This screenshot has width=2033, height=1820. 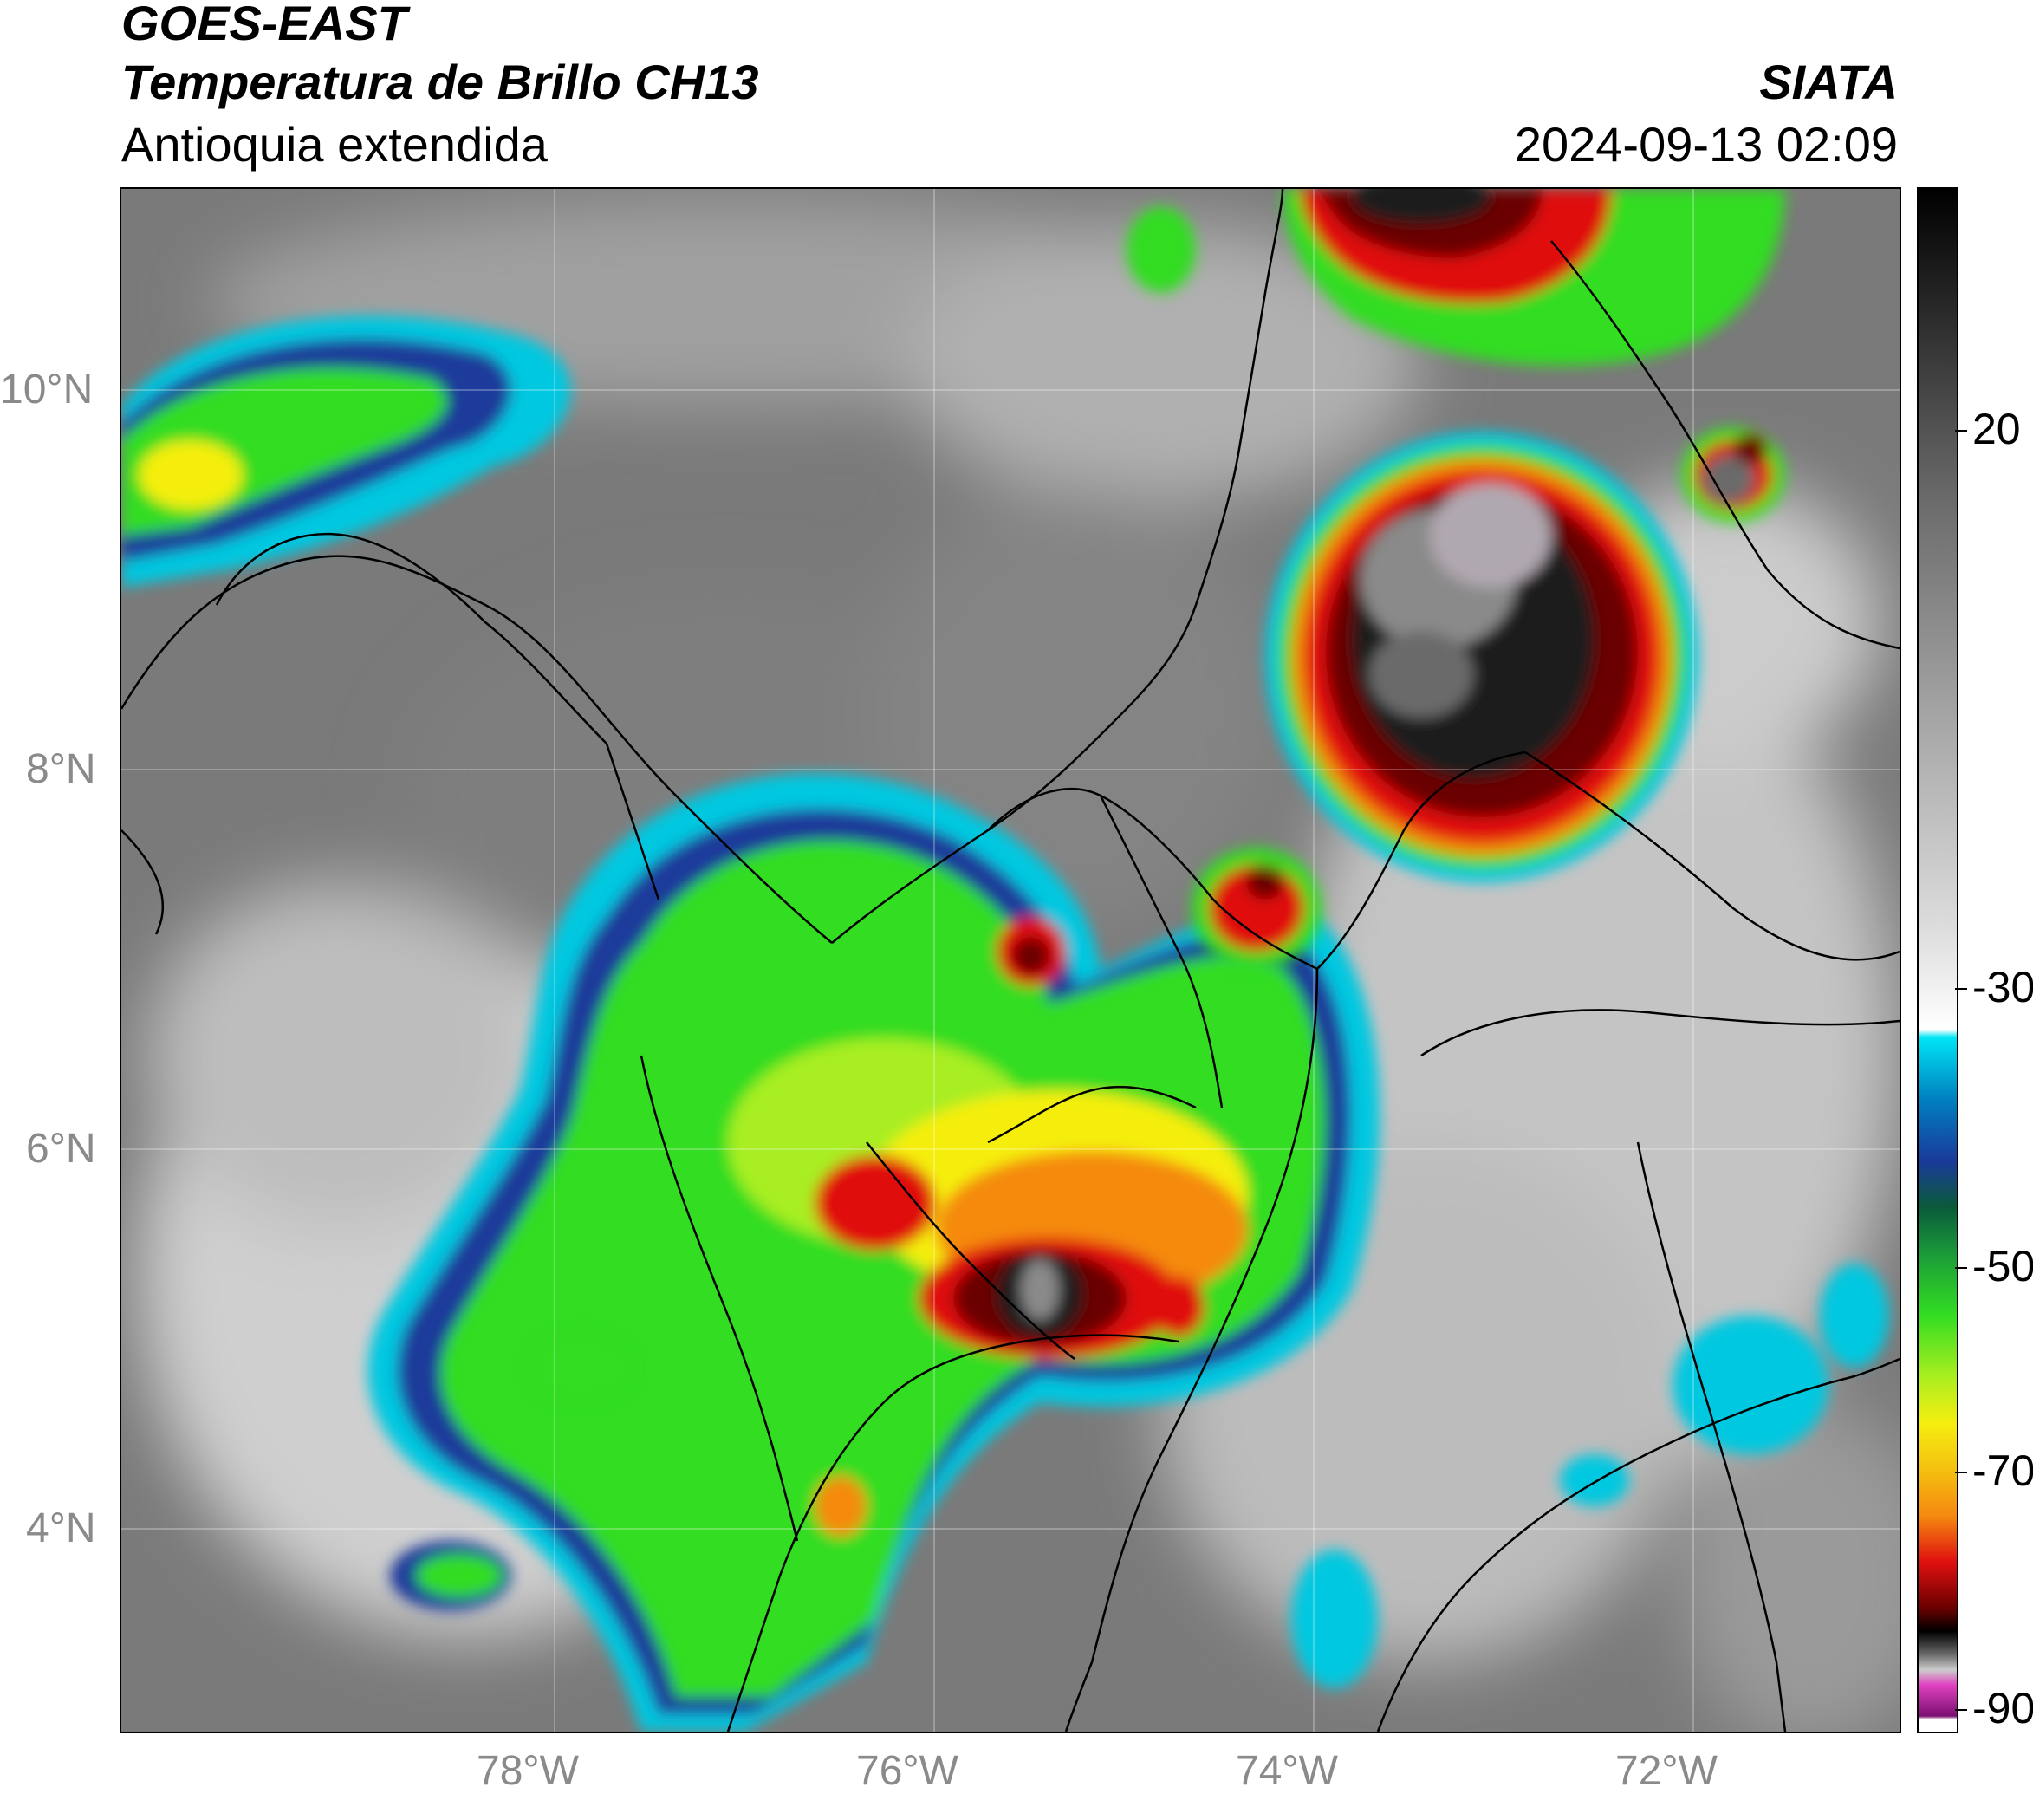 I want to click on colorbar-label-20: 20, so click(x=1997, y=429).